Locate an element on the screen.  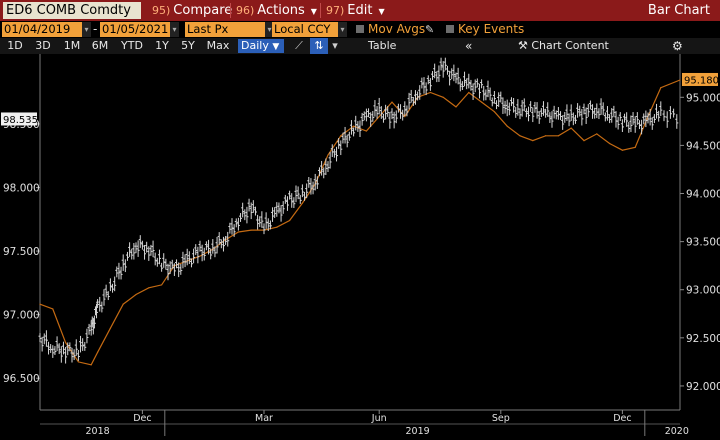
mov-avgs-checkbox is located at coordinates (360, 29).